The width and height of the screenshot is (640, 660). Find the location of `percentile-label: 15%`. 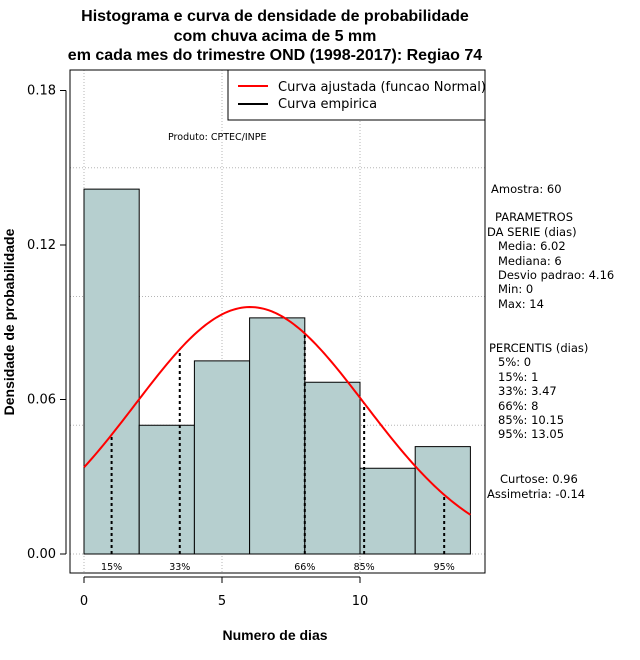

percentile-label: 15% is located at coordinates (111, 567).